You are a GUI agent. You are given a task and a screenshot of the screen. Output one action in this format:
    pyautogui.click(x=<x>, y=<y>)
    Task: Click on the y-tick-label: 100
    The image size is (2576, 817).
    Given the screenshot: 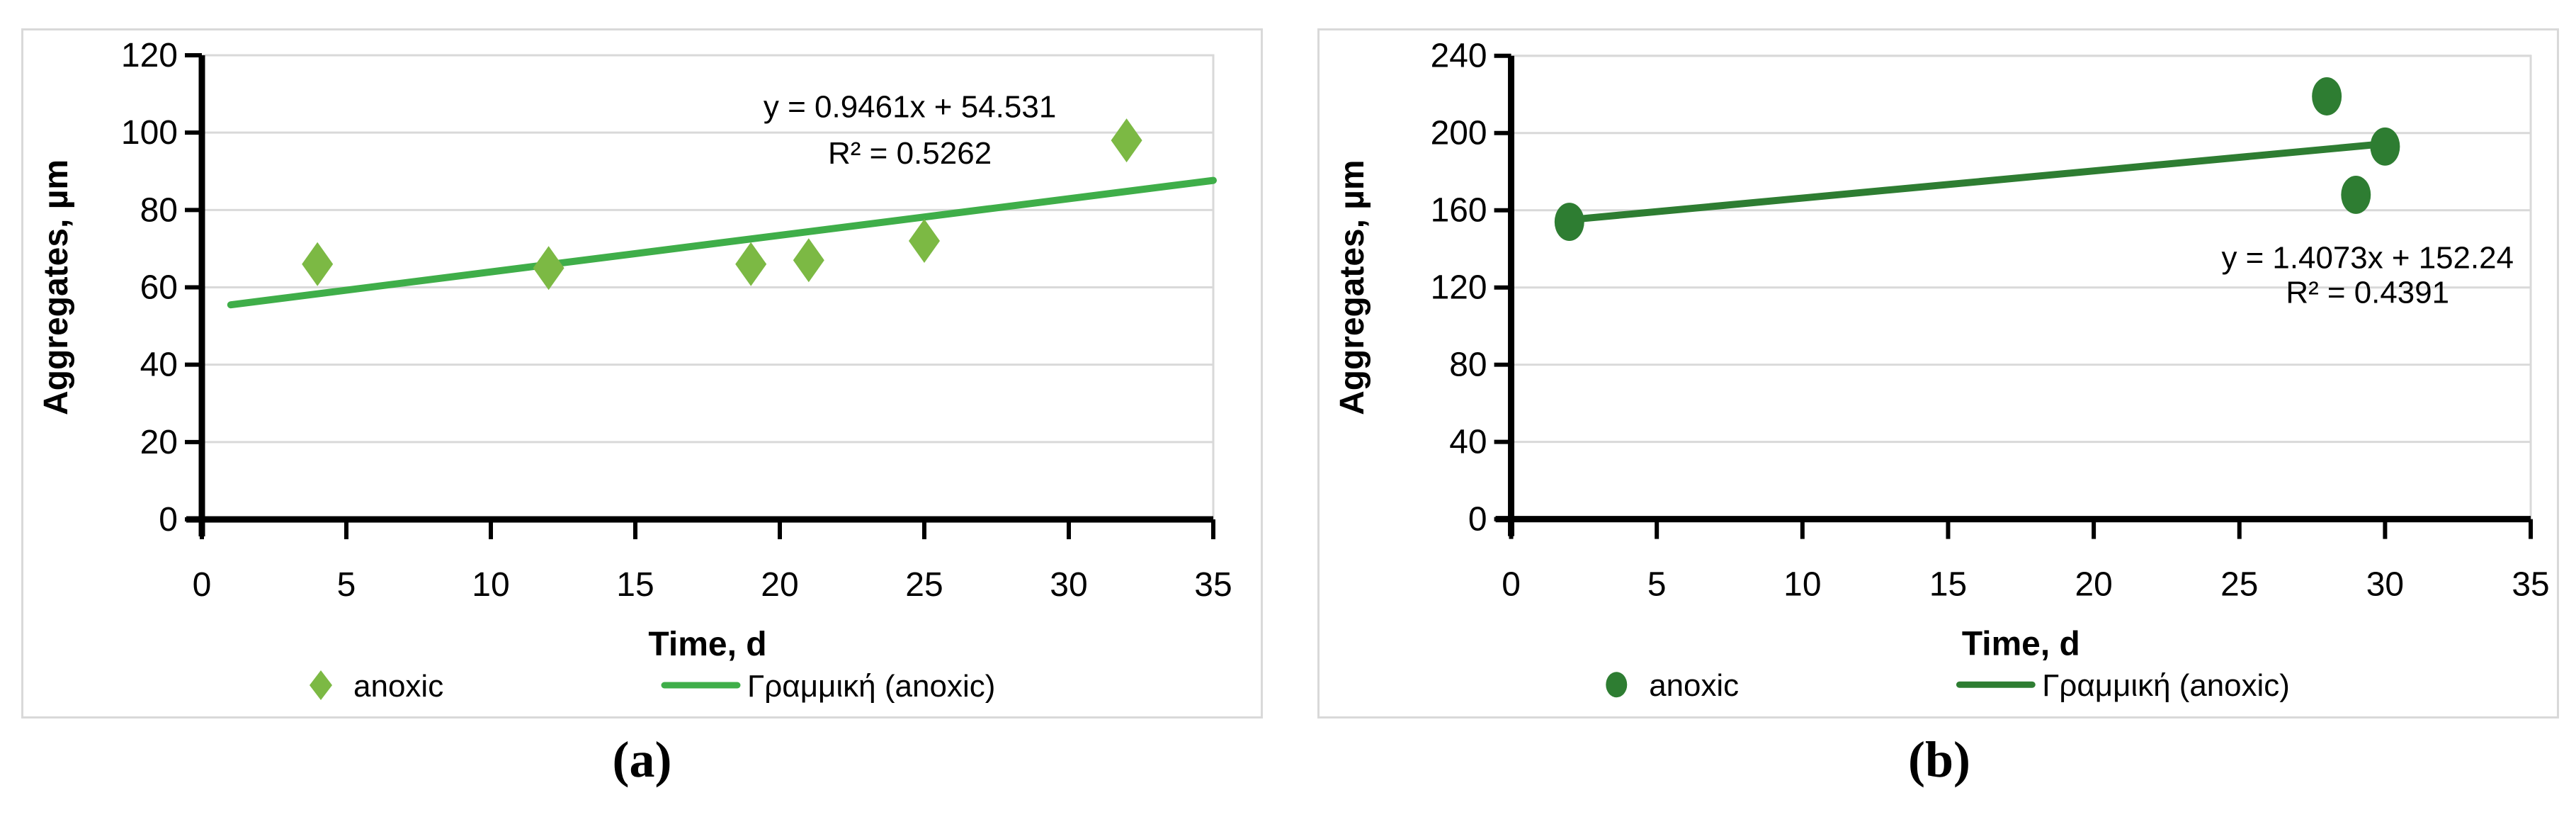 What is the action you would take?
    pyautogui.click(x=149, y=133)
    